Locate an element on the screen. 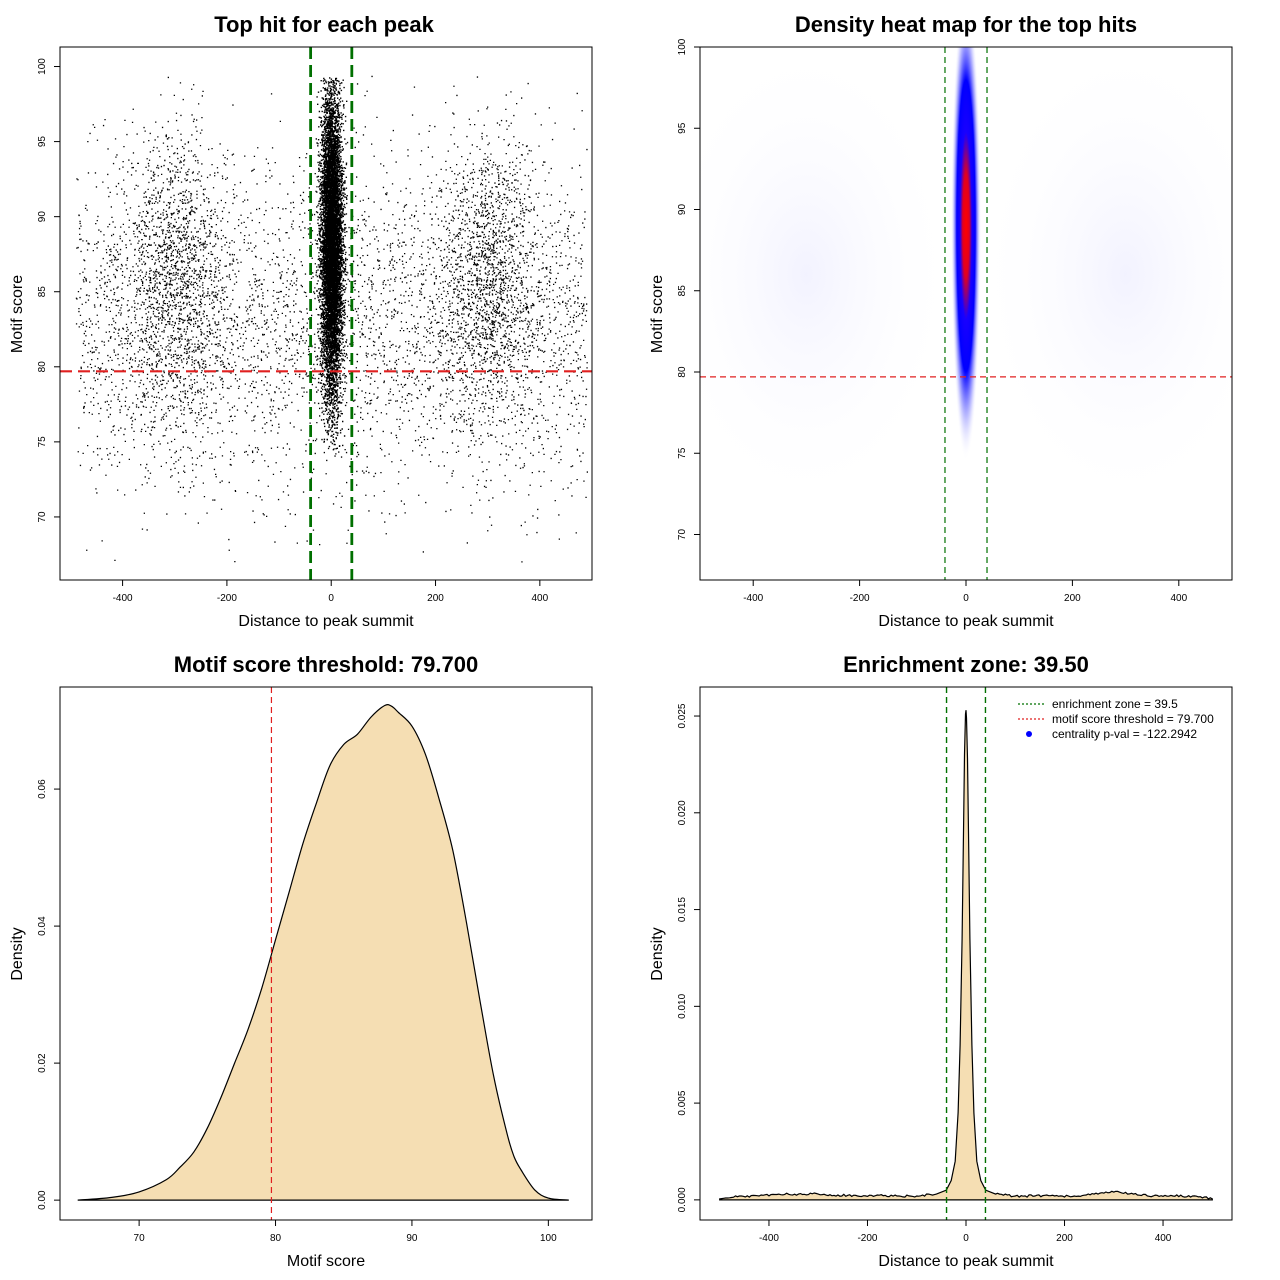 Image resolution: width=1280 pixels, height=1280 pixels. enrichment-y-label: Density is located at coordinates (657, 953).